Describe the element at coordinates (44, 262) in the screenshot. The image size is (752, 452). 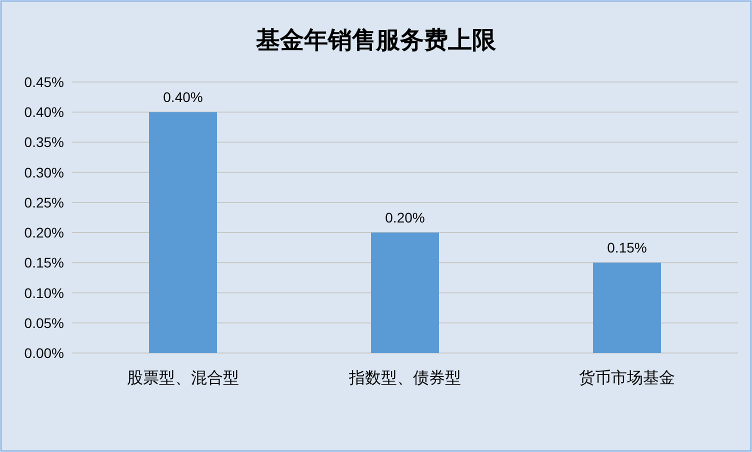
I see `y-tick-label: 0.15%` at that location.